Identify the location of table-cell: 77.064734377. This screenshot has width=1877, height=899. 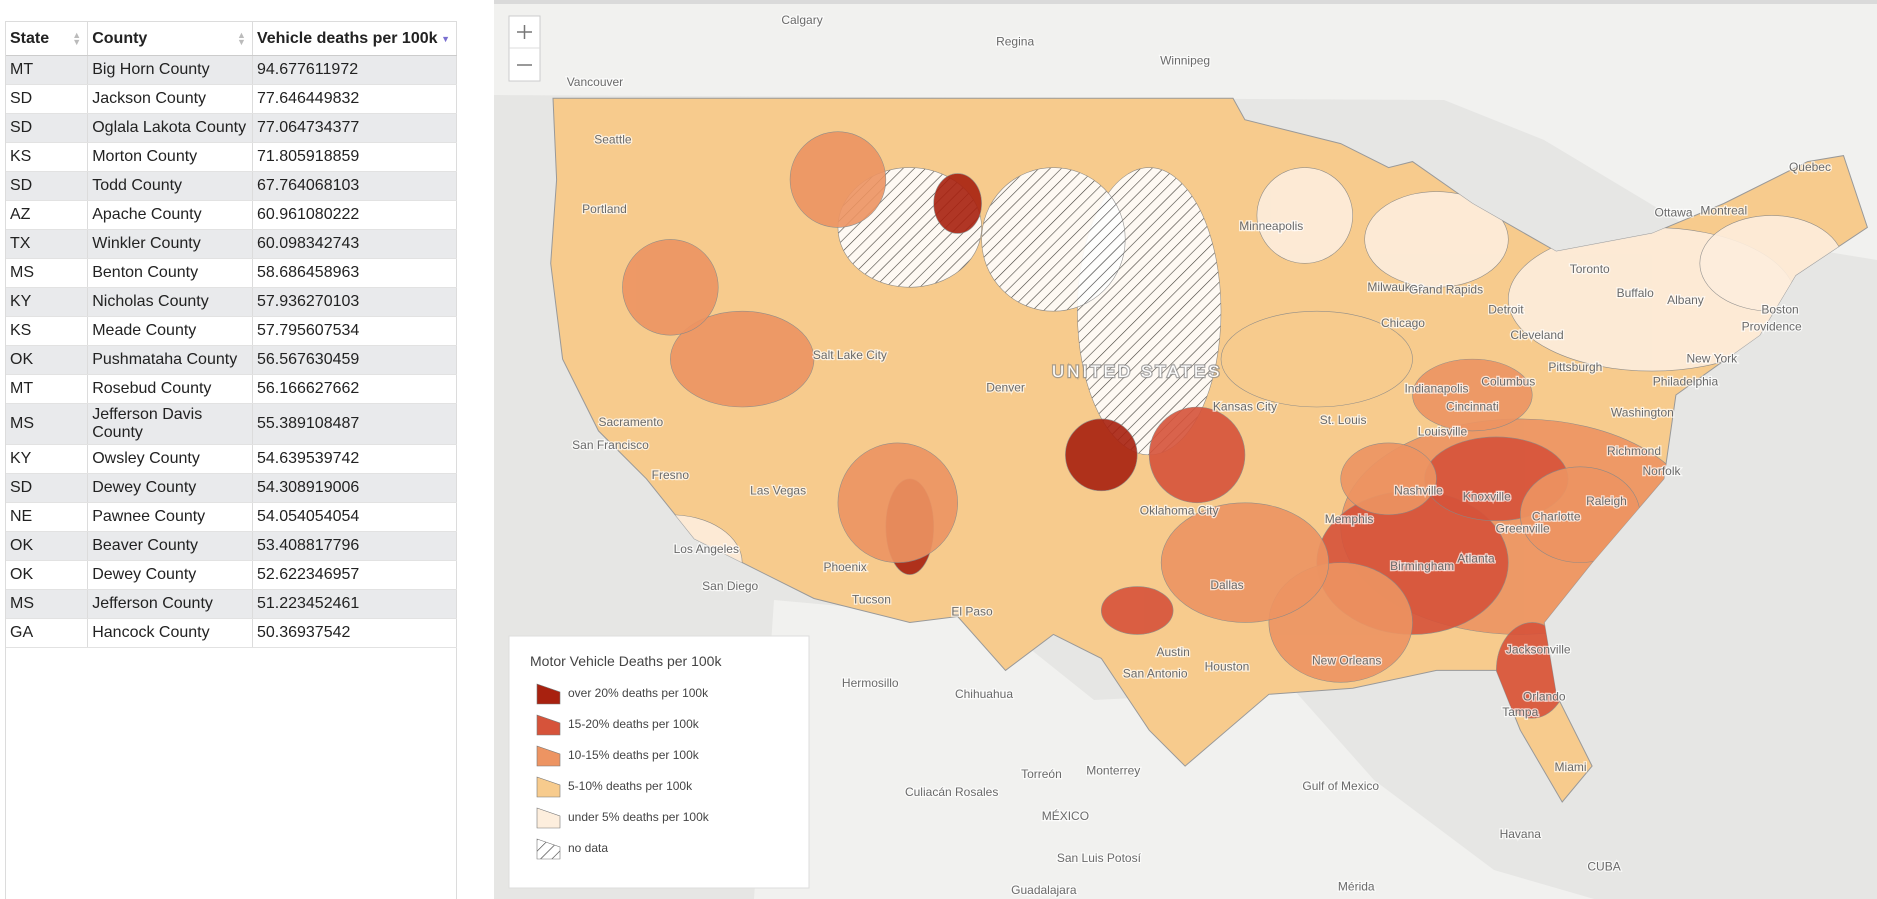
(355, 128).